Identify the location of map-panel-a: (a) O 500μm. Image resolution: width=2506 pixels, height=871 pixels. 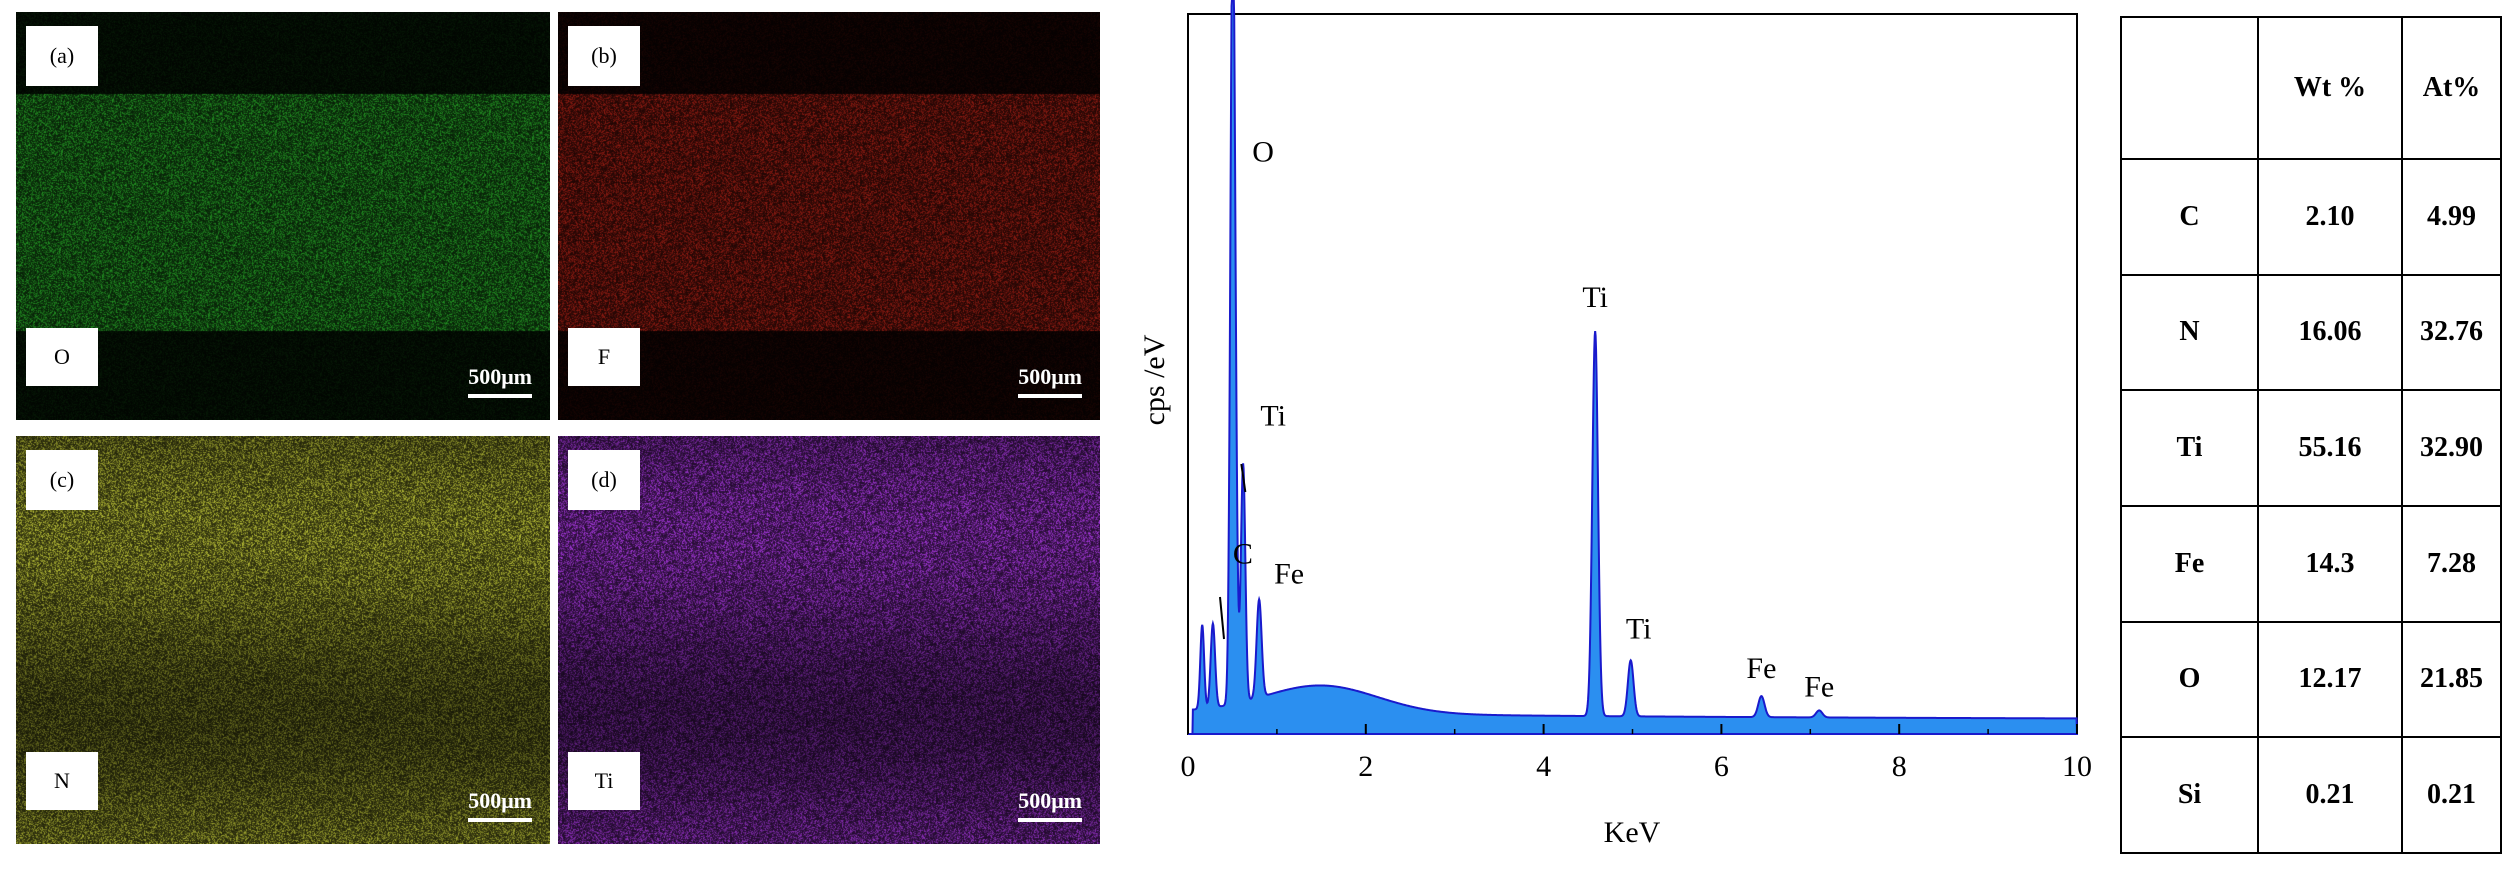
(283, 216).